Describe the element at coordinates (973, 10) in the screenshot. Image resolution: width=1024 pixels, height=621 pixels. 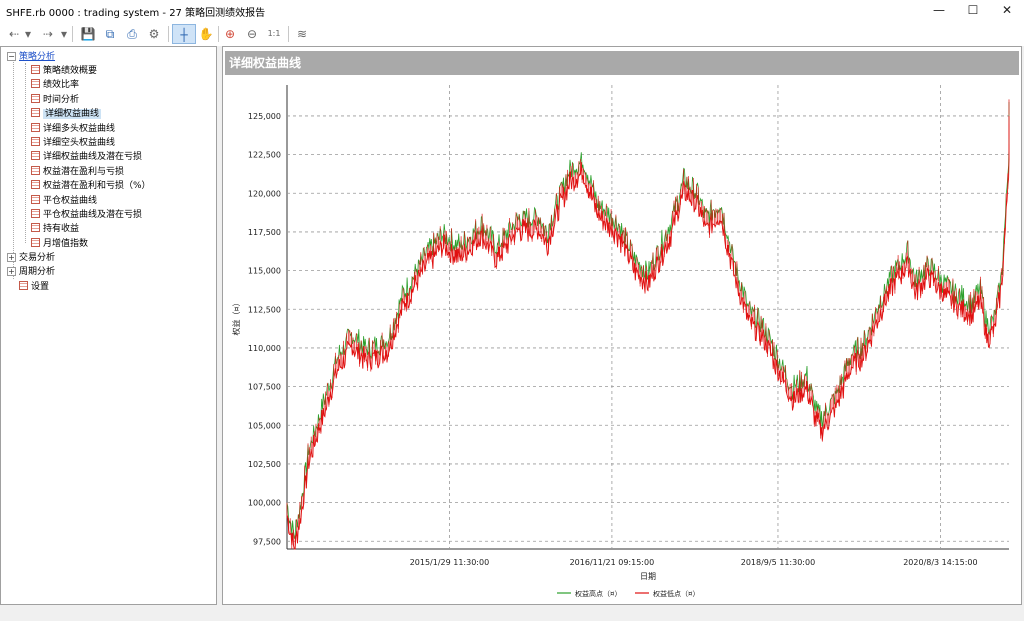
I see `maximize-button: ☐` at that location.